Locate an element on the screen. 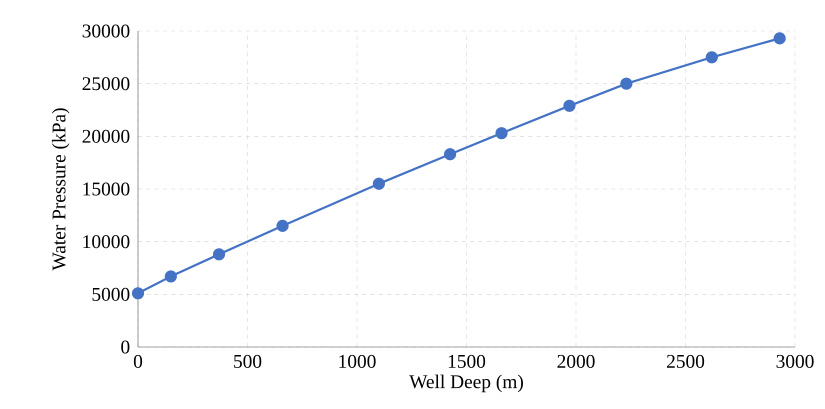  x-tick-label: 1000 is located at coordinates (357, 361).